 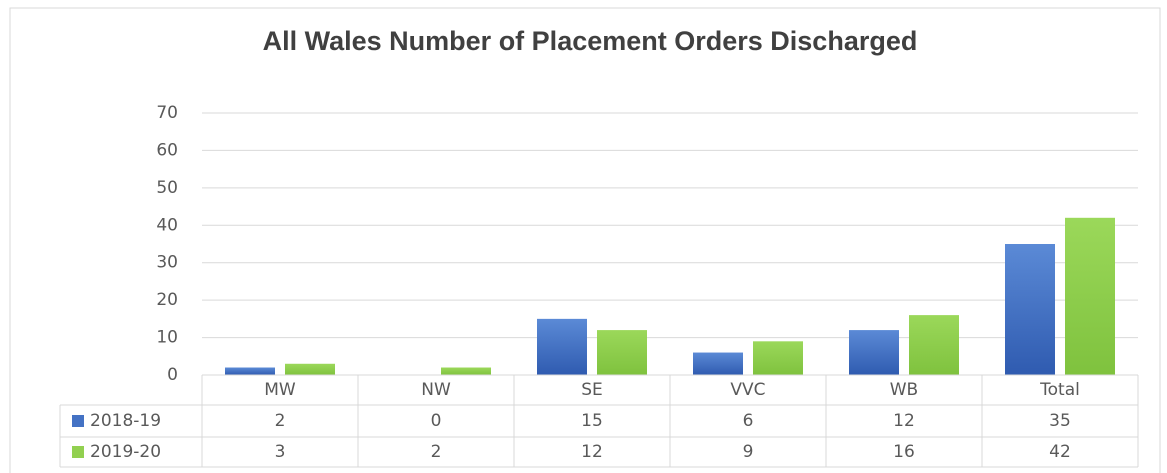 I want to click on y-tick-label: 60, so click(x=167, y=150).